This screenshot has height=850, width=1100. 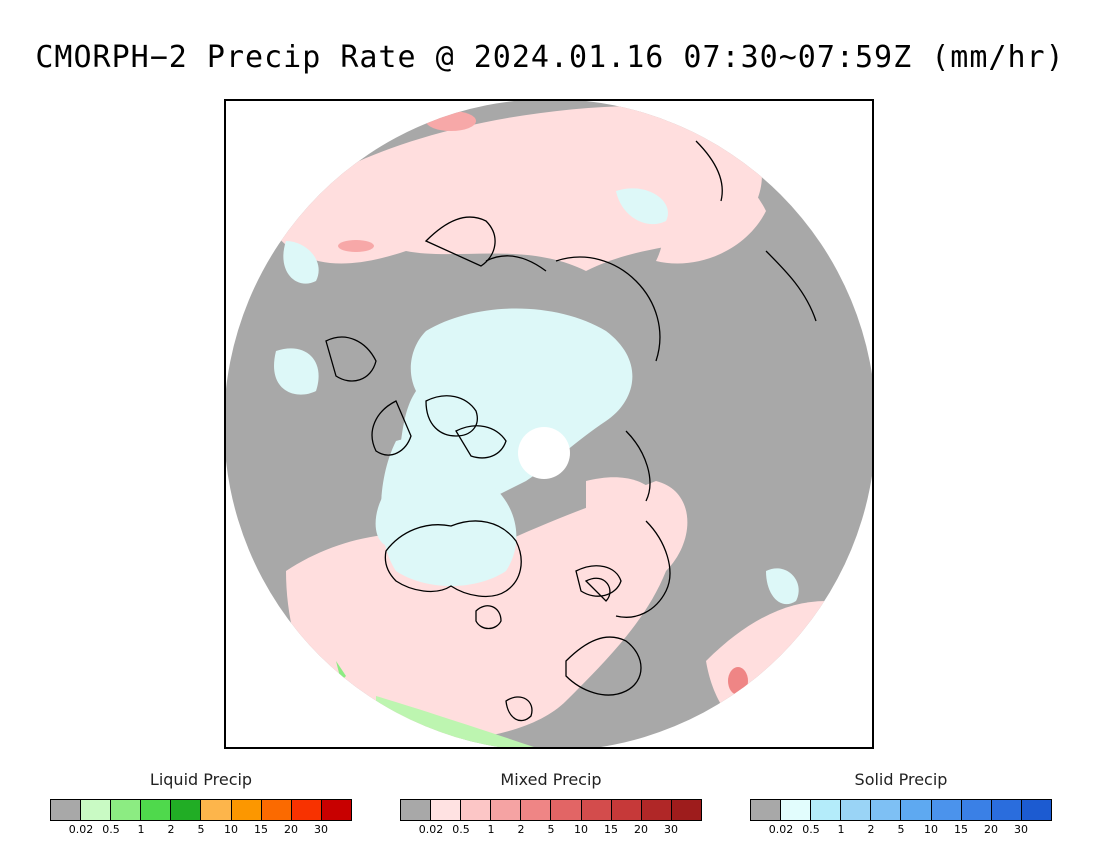 What do you see at coordinates (514, 188) in the screenshot?
I see `mixed-precip-area-north-pacific` at bounding box center [514, 188].